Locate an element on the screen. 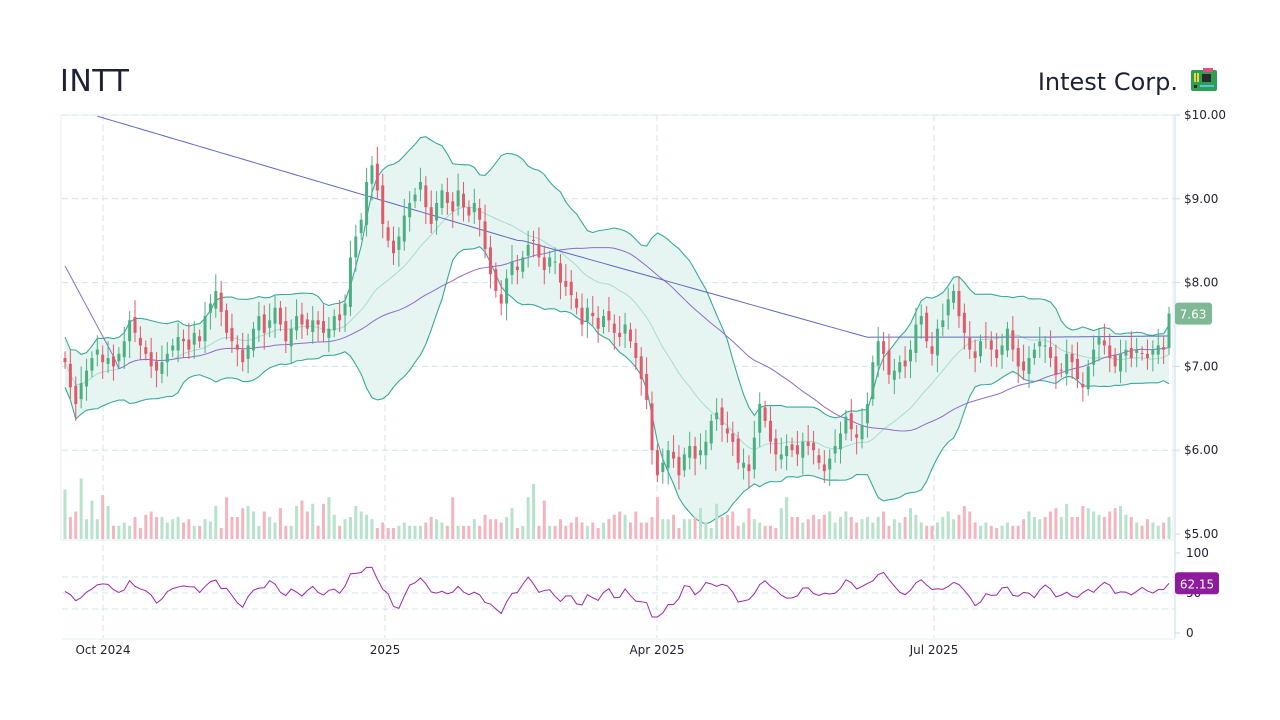  svg-text: 62.15 is located at coordinates (1197, 584).